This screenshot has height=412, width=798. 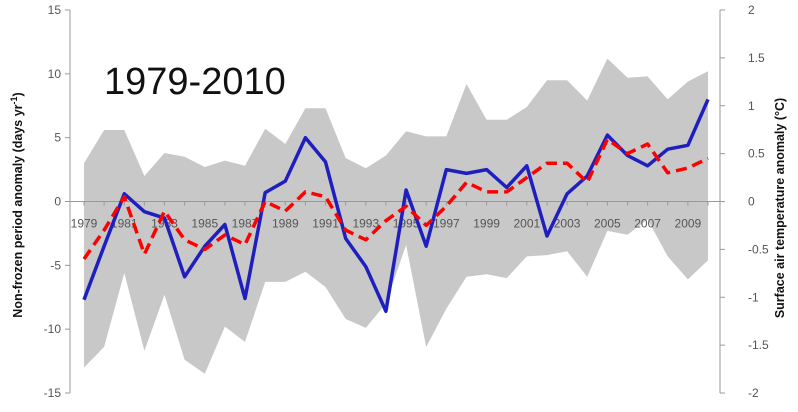 What do you see at coordinates (57, 138) in the screenshot?
I see `left-tick-label: 5` at bounding box center [57, 138].